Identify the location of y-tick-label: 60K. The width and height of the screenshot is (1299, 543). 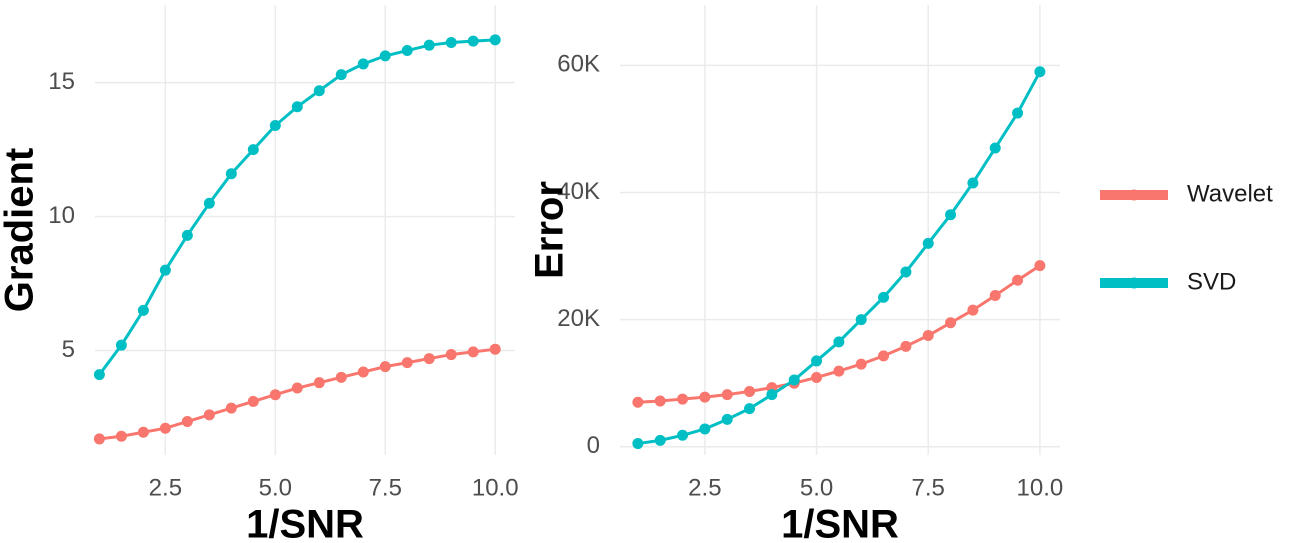
(578, 64).